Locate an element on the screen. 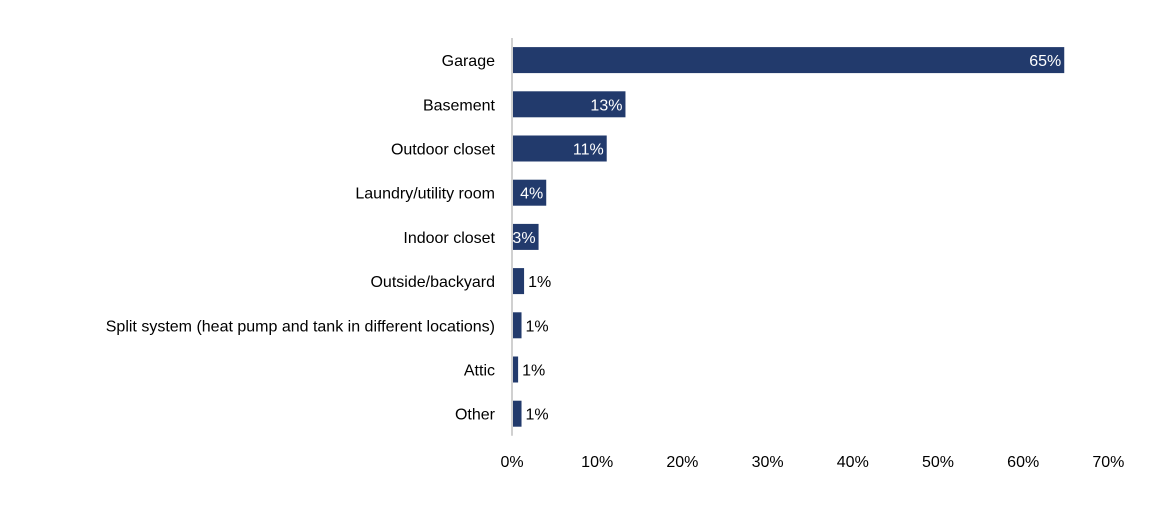  data-label: 65% is located at coordinates (1045, 61).